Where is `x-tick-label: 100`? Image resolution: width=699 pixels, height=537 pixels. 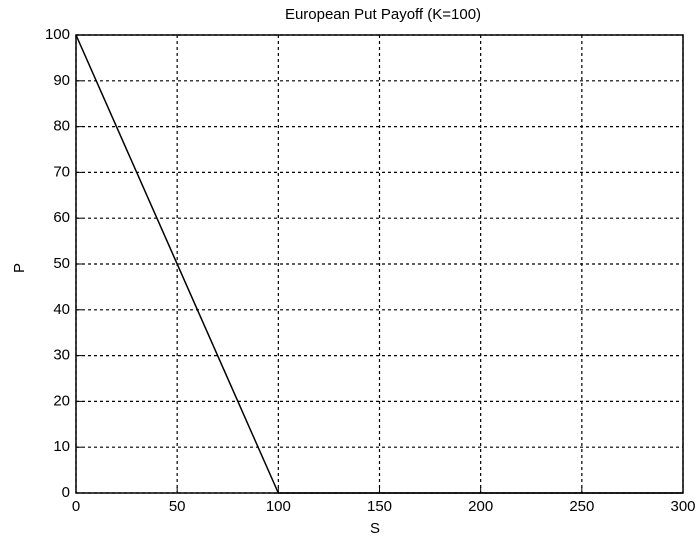
x-tick-label: 100 is located at coordinates (278, 506).